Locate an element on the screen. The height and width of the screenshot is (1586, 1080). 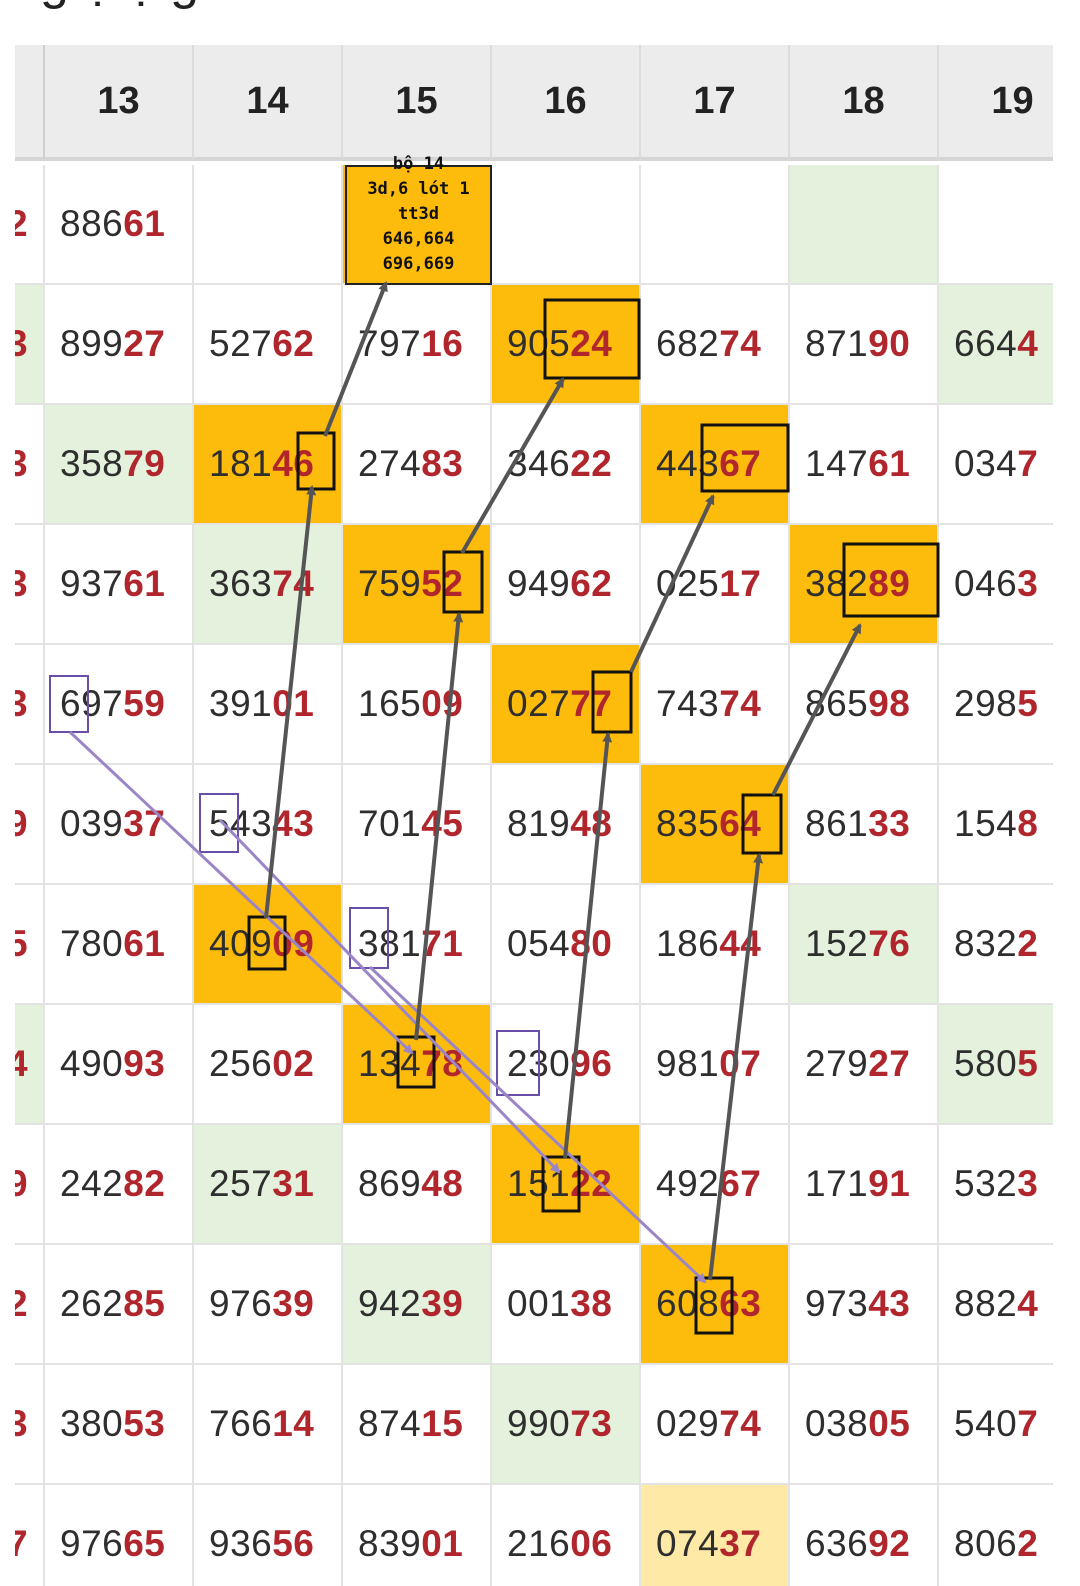
number-tail: 43 is located at coordinates (889, 1303).